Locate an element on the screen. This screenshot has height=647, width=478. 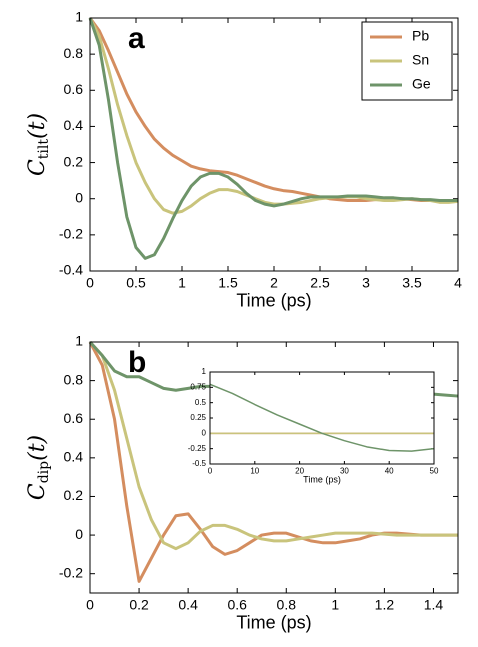
x-tick-label: 0.6 is located at coordinates (237, 604).